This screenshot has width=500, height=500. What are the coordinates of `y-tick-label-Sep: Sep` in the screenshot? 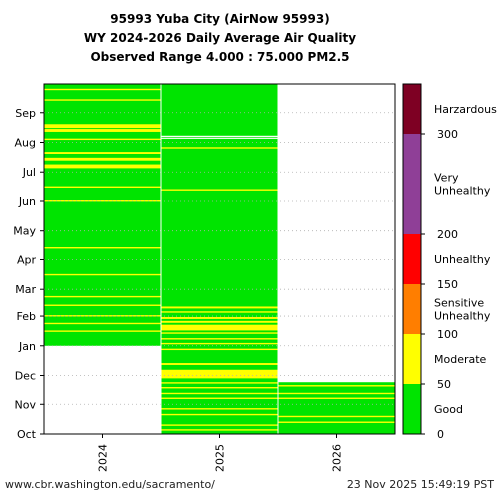 It's located at (25, 113).